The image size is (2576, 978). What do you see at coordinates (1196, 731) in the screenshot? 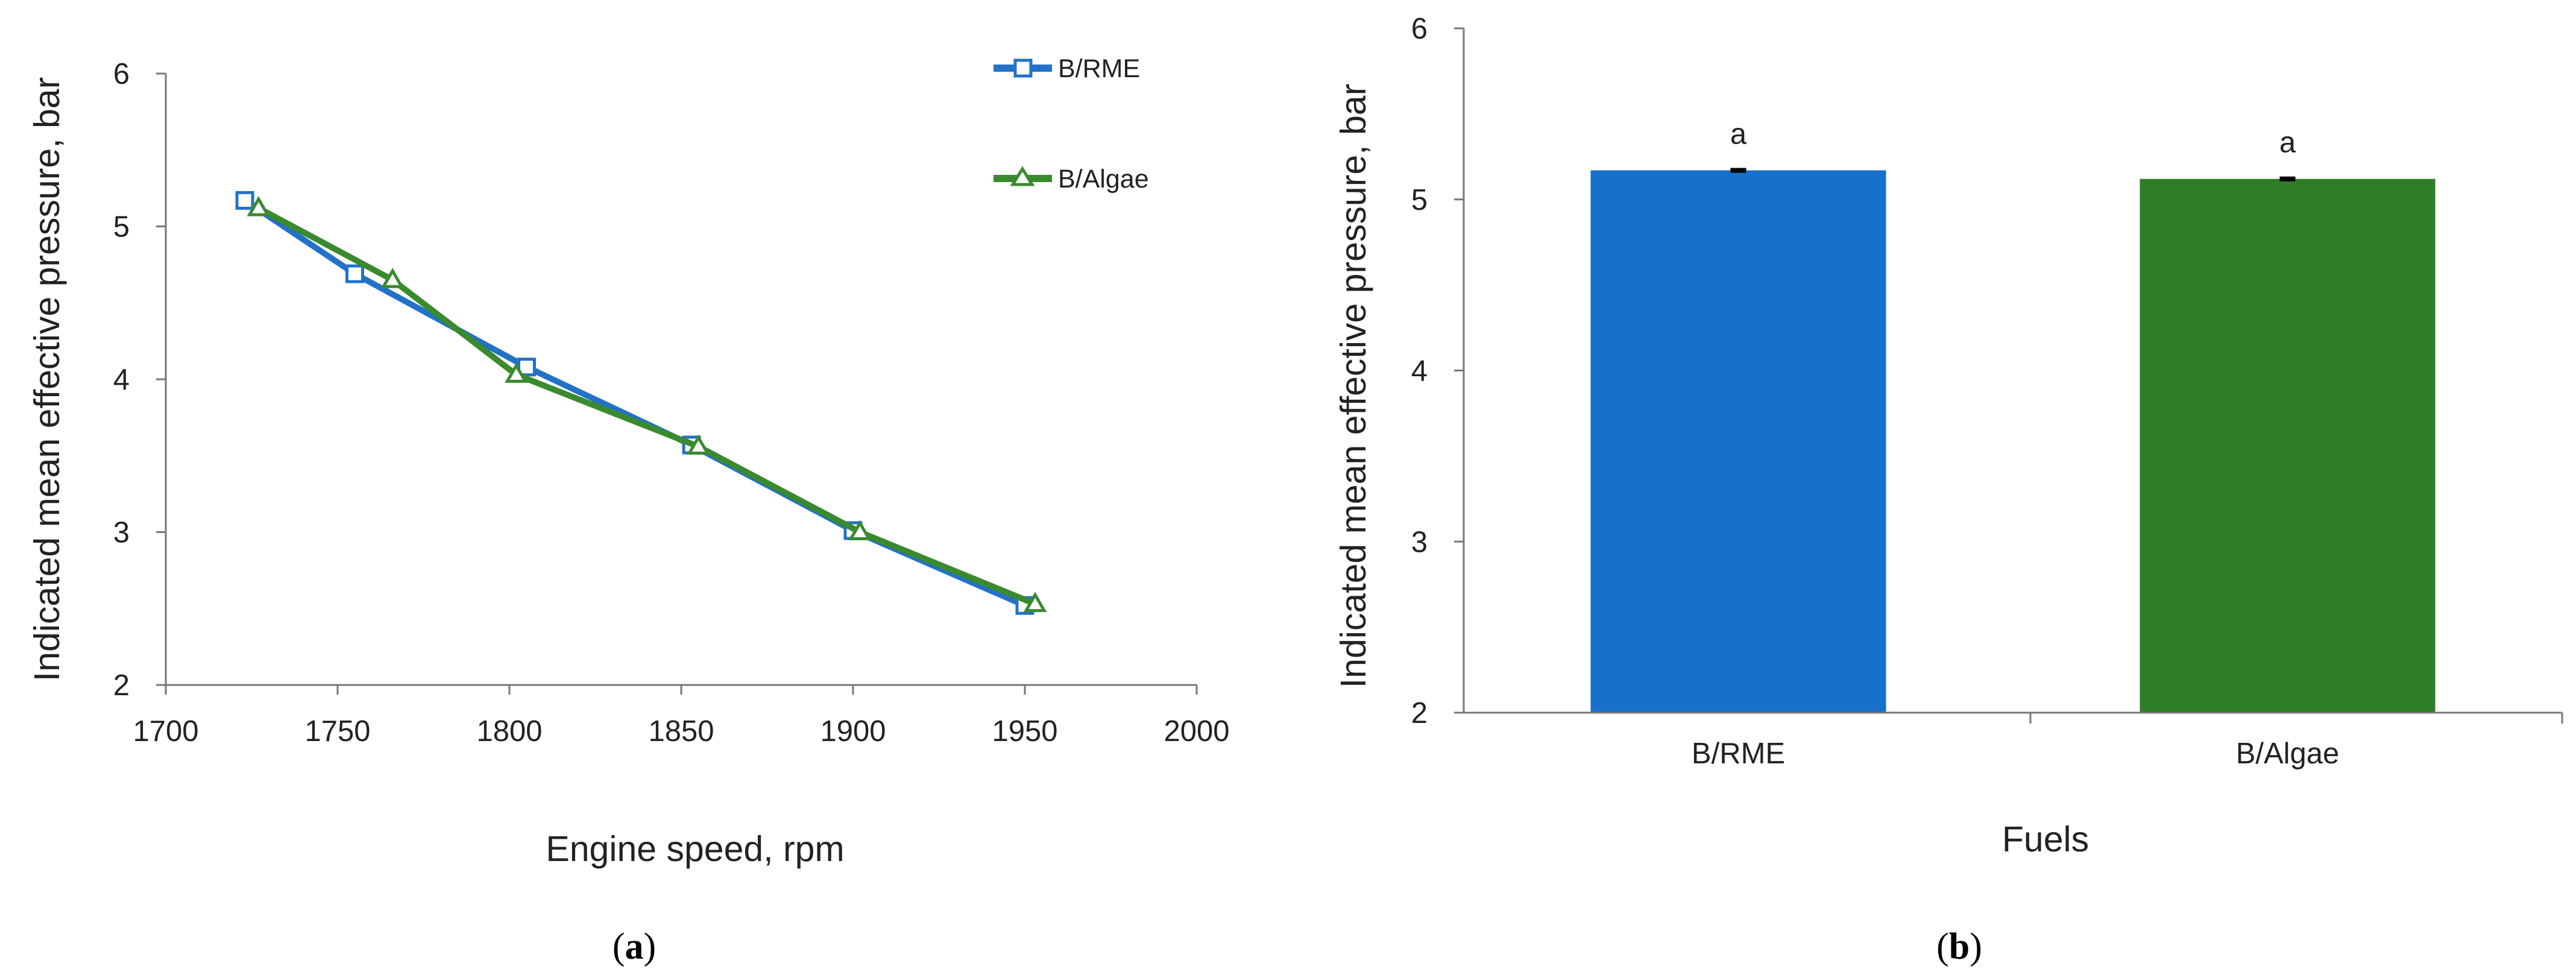
I see `x-tick-label: 2000` at bounding box center [1196, 731].